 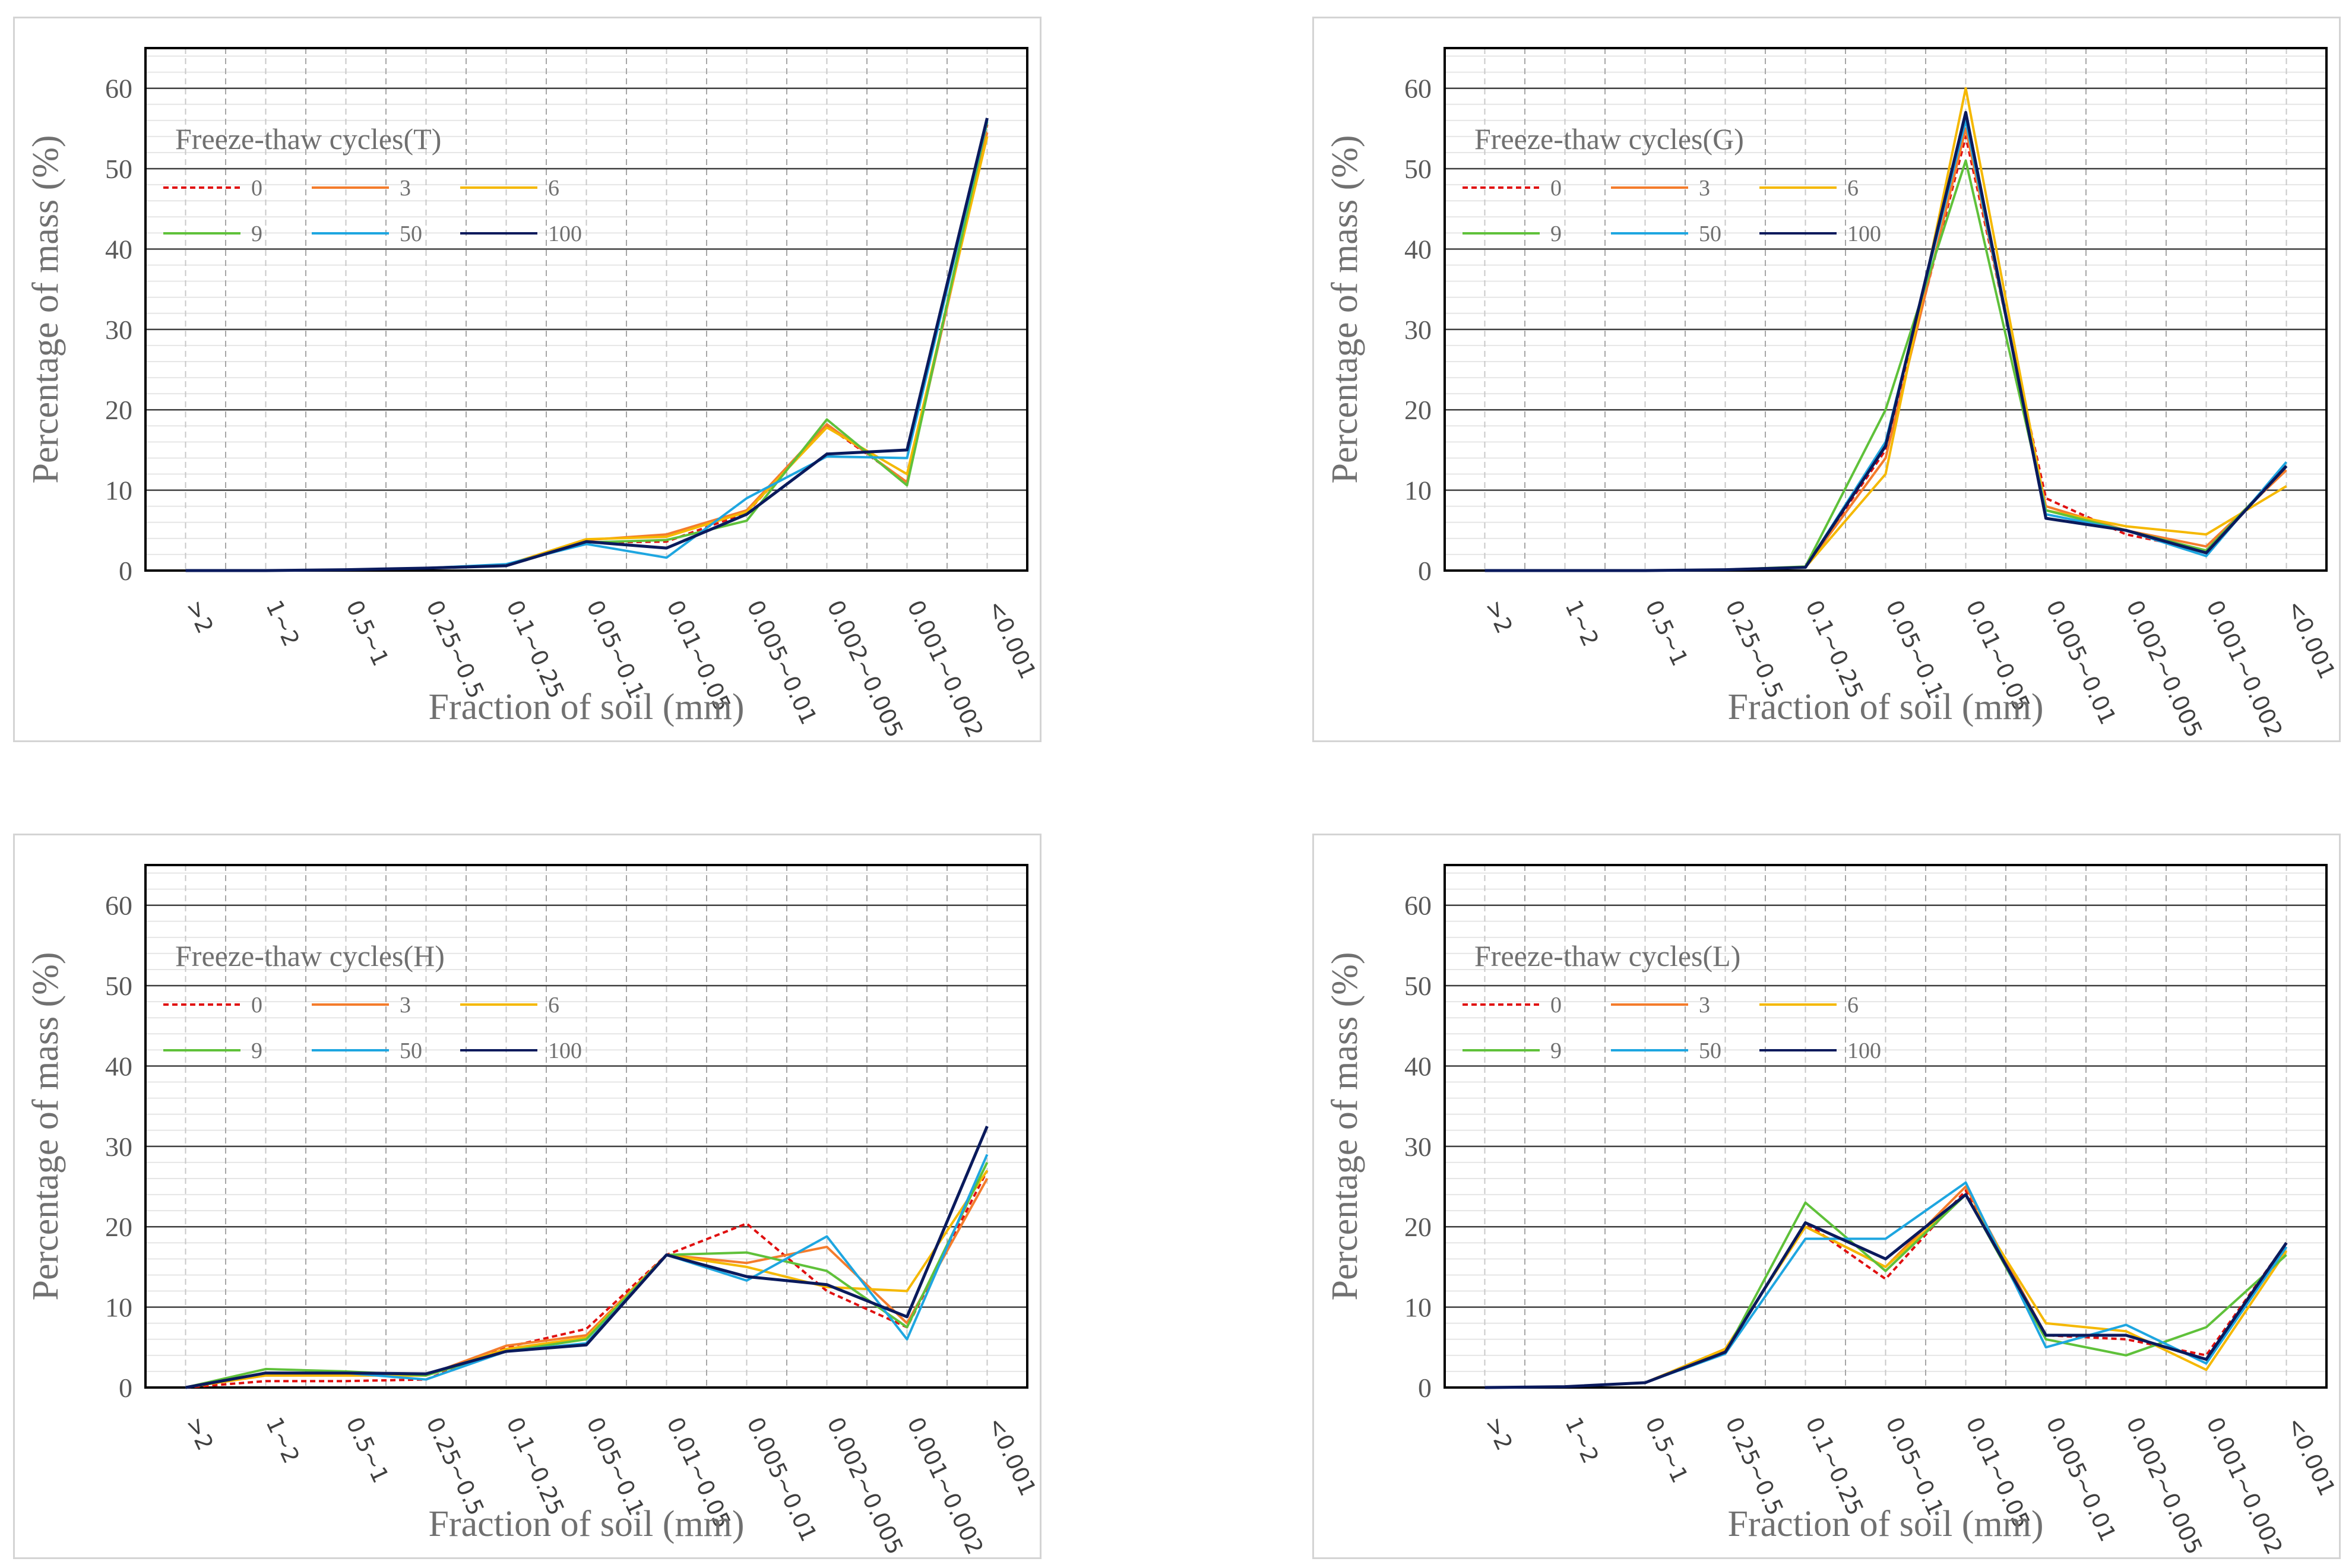 What do you see at coordinates (1609, 139) in the screenshot?
I see `legend-title: Freeze-thaw cycles(G)` at bounding box center [1609, 139].